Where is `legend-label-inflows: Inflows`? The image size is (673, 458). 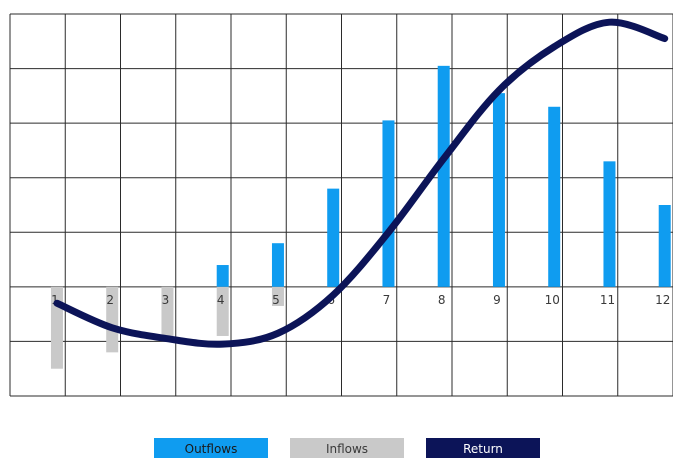
legend-label-inflows: Inflows is located at coordinates (347, 449).